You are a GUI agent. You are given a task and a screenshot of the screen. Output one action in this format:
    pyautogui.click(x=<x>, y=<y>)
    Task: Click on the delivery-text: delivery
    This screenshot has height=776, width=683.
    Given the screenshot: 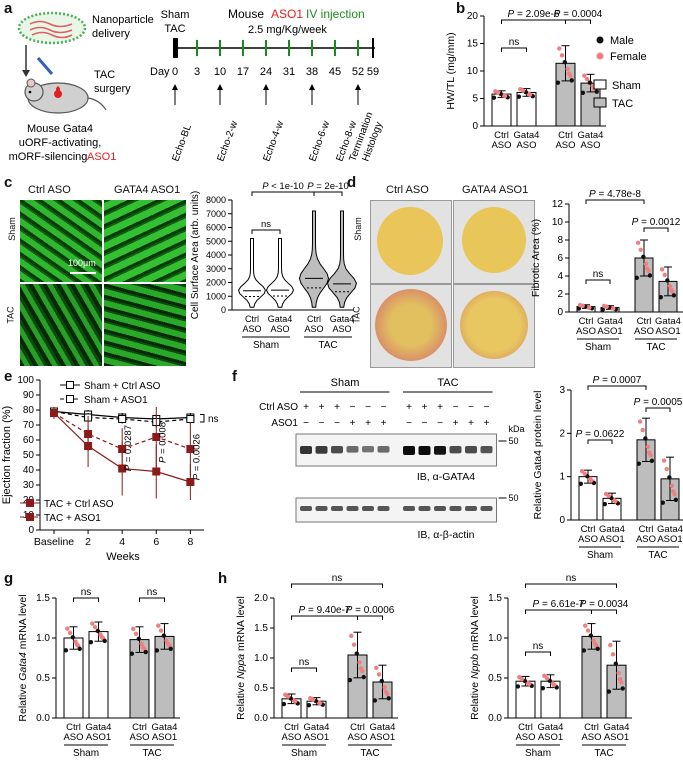 What is the action you would take?
    pyautogui.click(x=111, y=34)
    